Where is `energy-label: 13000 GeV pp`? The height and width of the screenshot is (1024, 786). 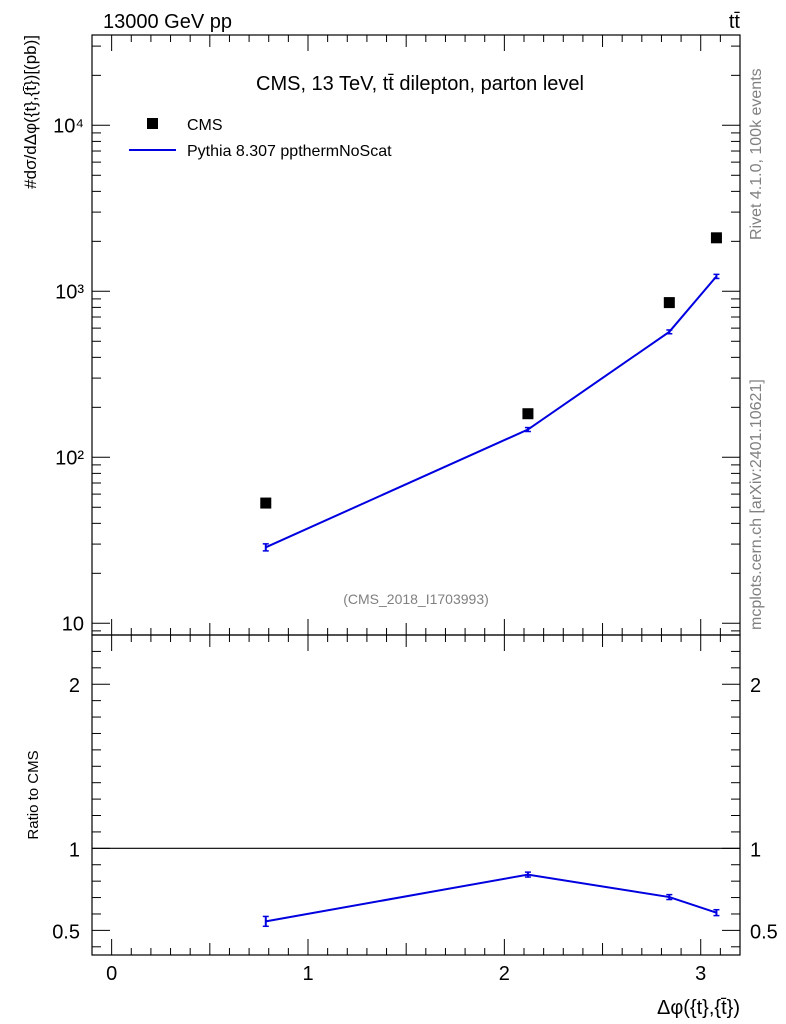
energy-label: 13000 GeV pp is located at coordinates (167, 22).